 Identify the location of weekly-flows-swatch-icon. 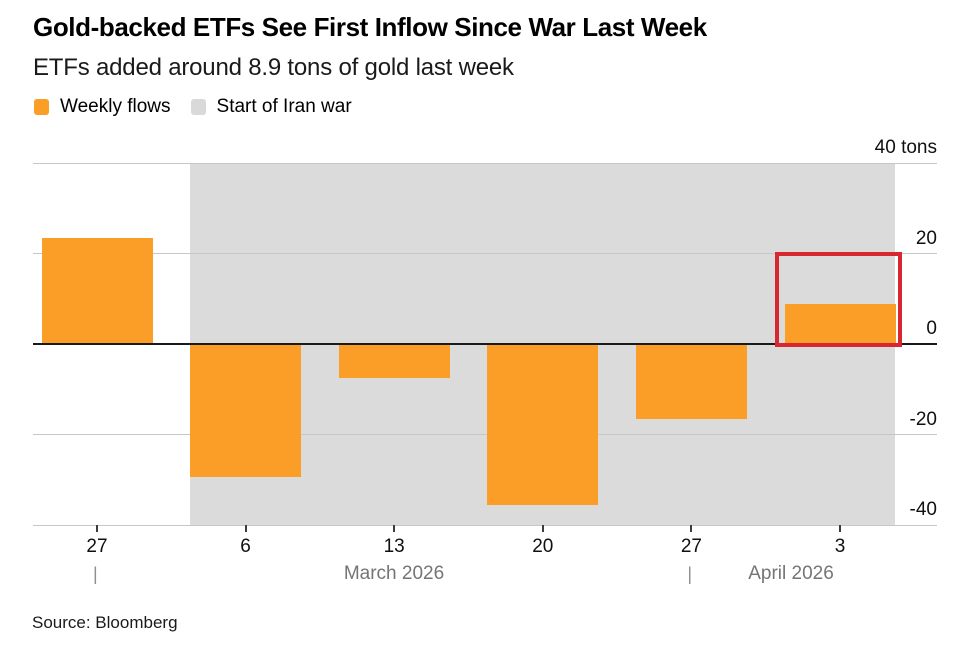
(41, 107).